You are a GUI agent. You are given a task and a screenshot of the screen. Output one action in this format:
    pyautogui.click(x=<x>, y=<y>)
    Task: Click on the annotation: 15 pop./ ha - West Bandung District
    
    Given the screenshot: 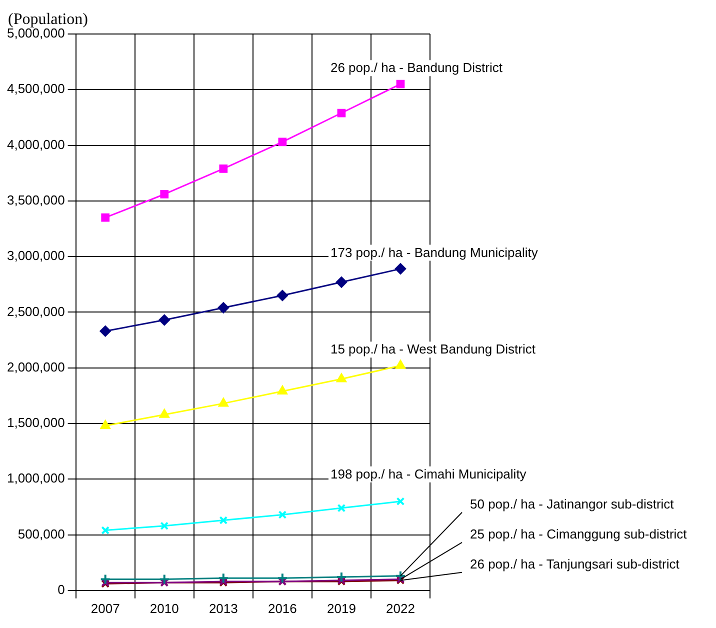 What is the action you would take?
    pyautogui.click(x=433, y=349)
    